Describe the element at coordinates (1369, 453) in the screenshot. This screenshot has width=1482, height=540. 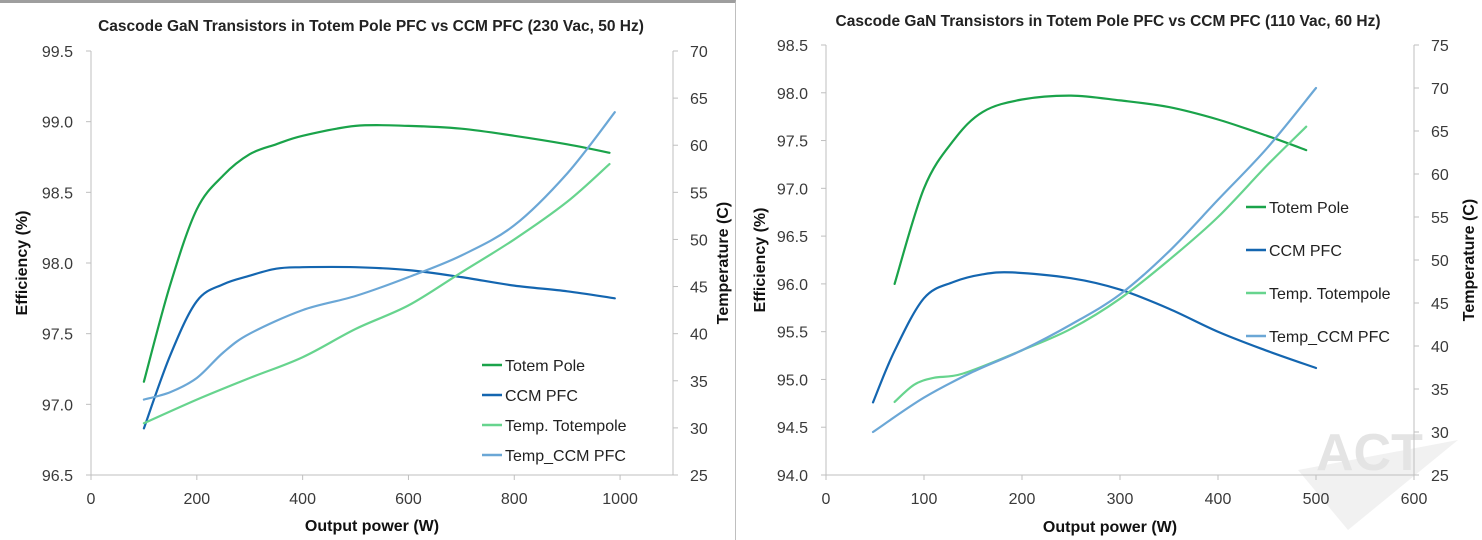
I see `watermark-text: ACT` at that location.